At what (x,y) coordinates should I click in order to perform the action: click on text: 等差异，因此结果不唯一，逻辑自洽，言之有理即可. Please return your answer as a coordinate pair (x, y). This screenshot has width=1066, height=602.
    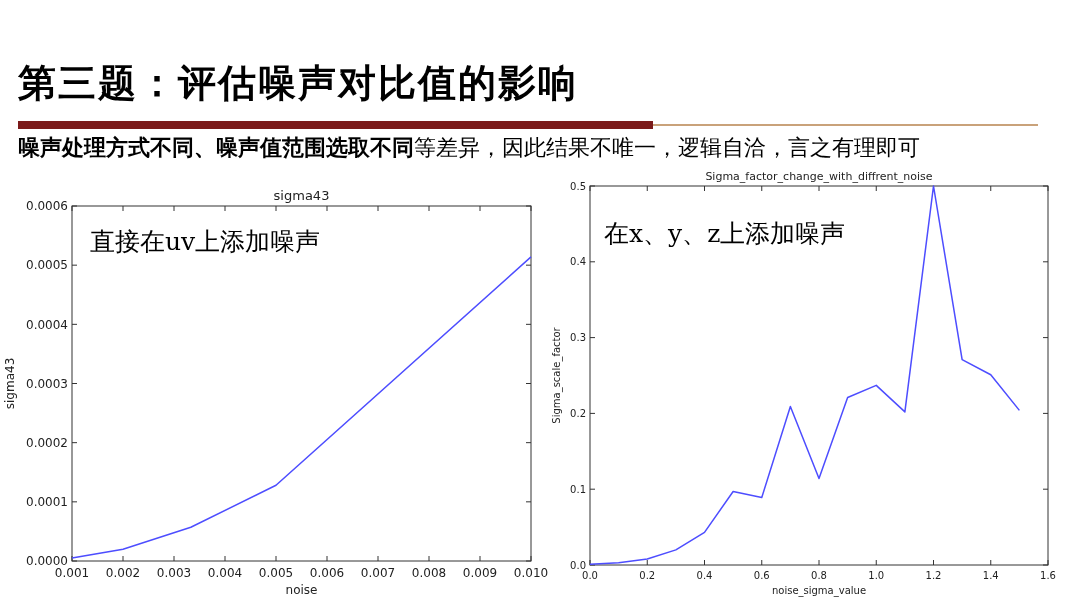
    Looking at the image, I should click on (667, 147).